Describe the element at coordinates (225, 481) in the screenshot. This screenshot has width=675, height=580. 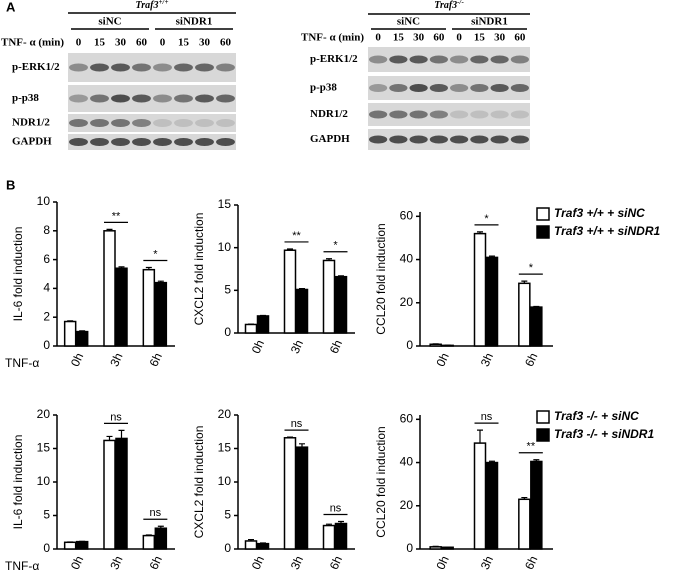
I see `y-tick-label: 10` at that location.